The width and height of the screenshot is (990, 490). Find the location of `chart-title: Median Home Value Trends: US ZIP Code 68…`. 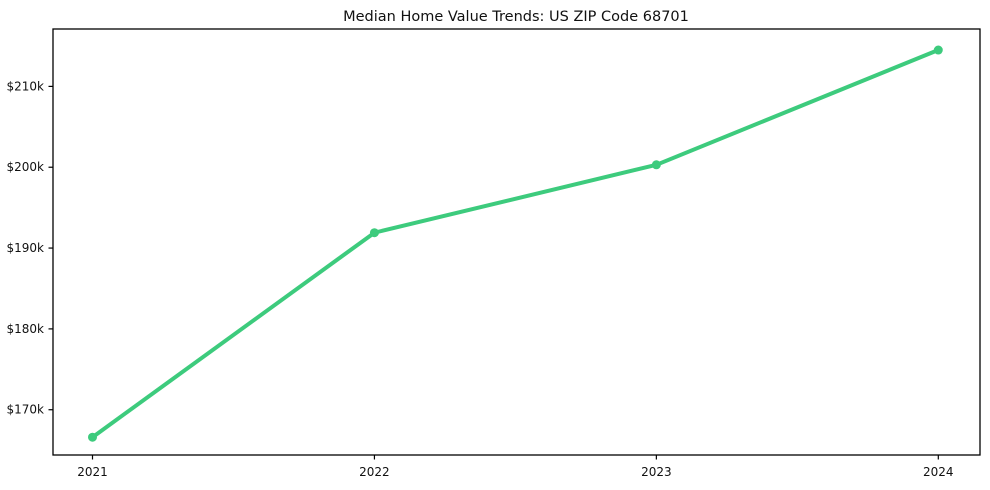

chart-title: Median Home Value Trends: US ZIP Code 68… is located at coordinates (516, 17).